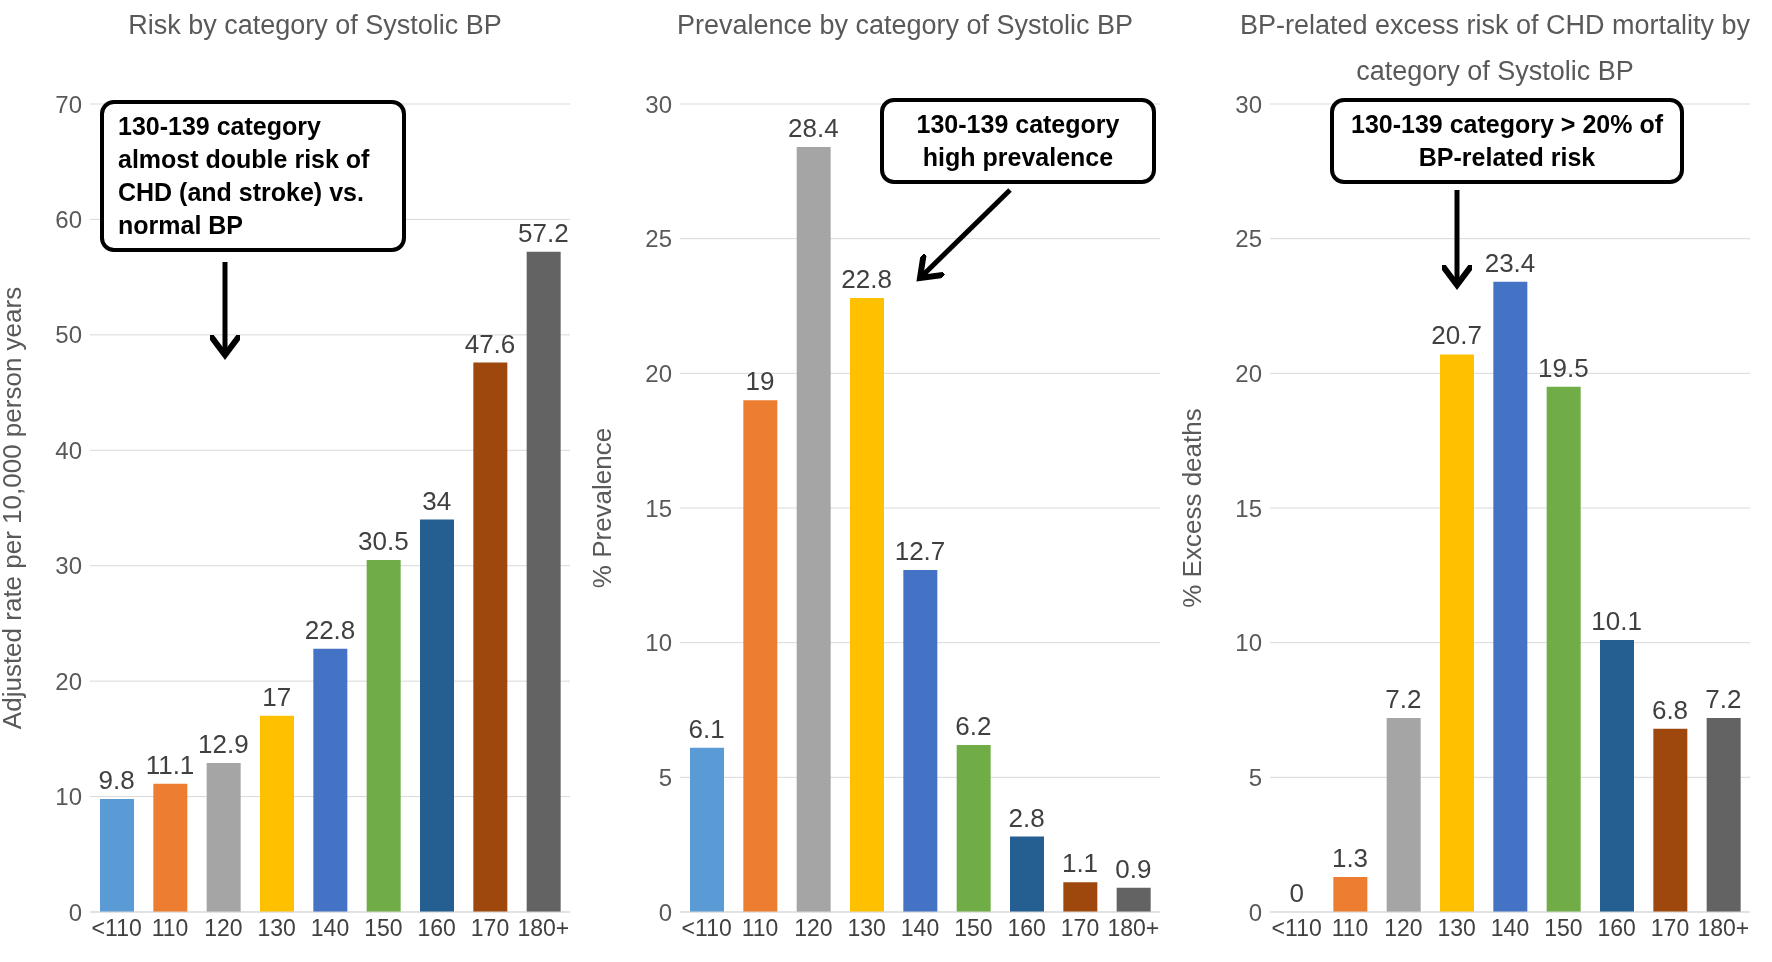  What do you see at coordinates (383, 540) in the screenshot?
I see `data-label: 30.5` at bounding box center [383, 540].